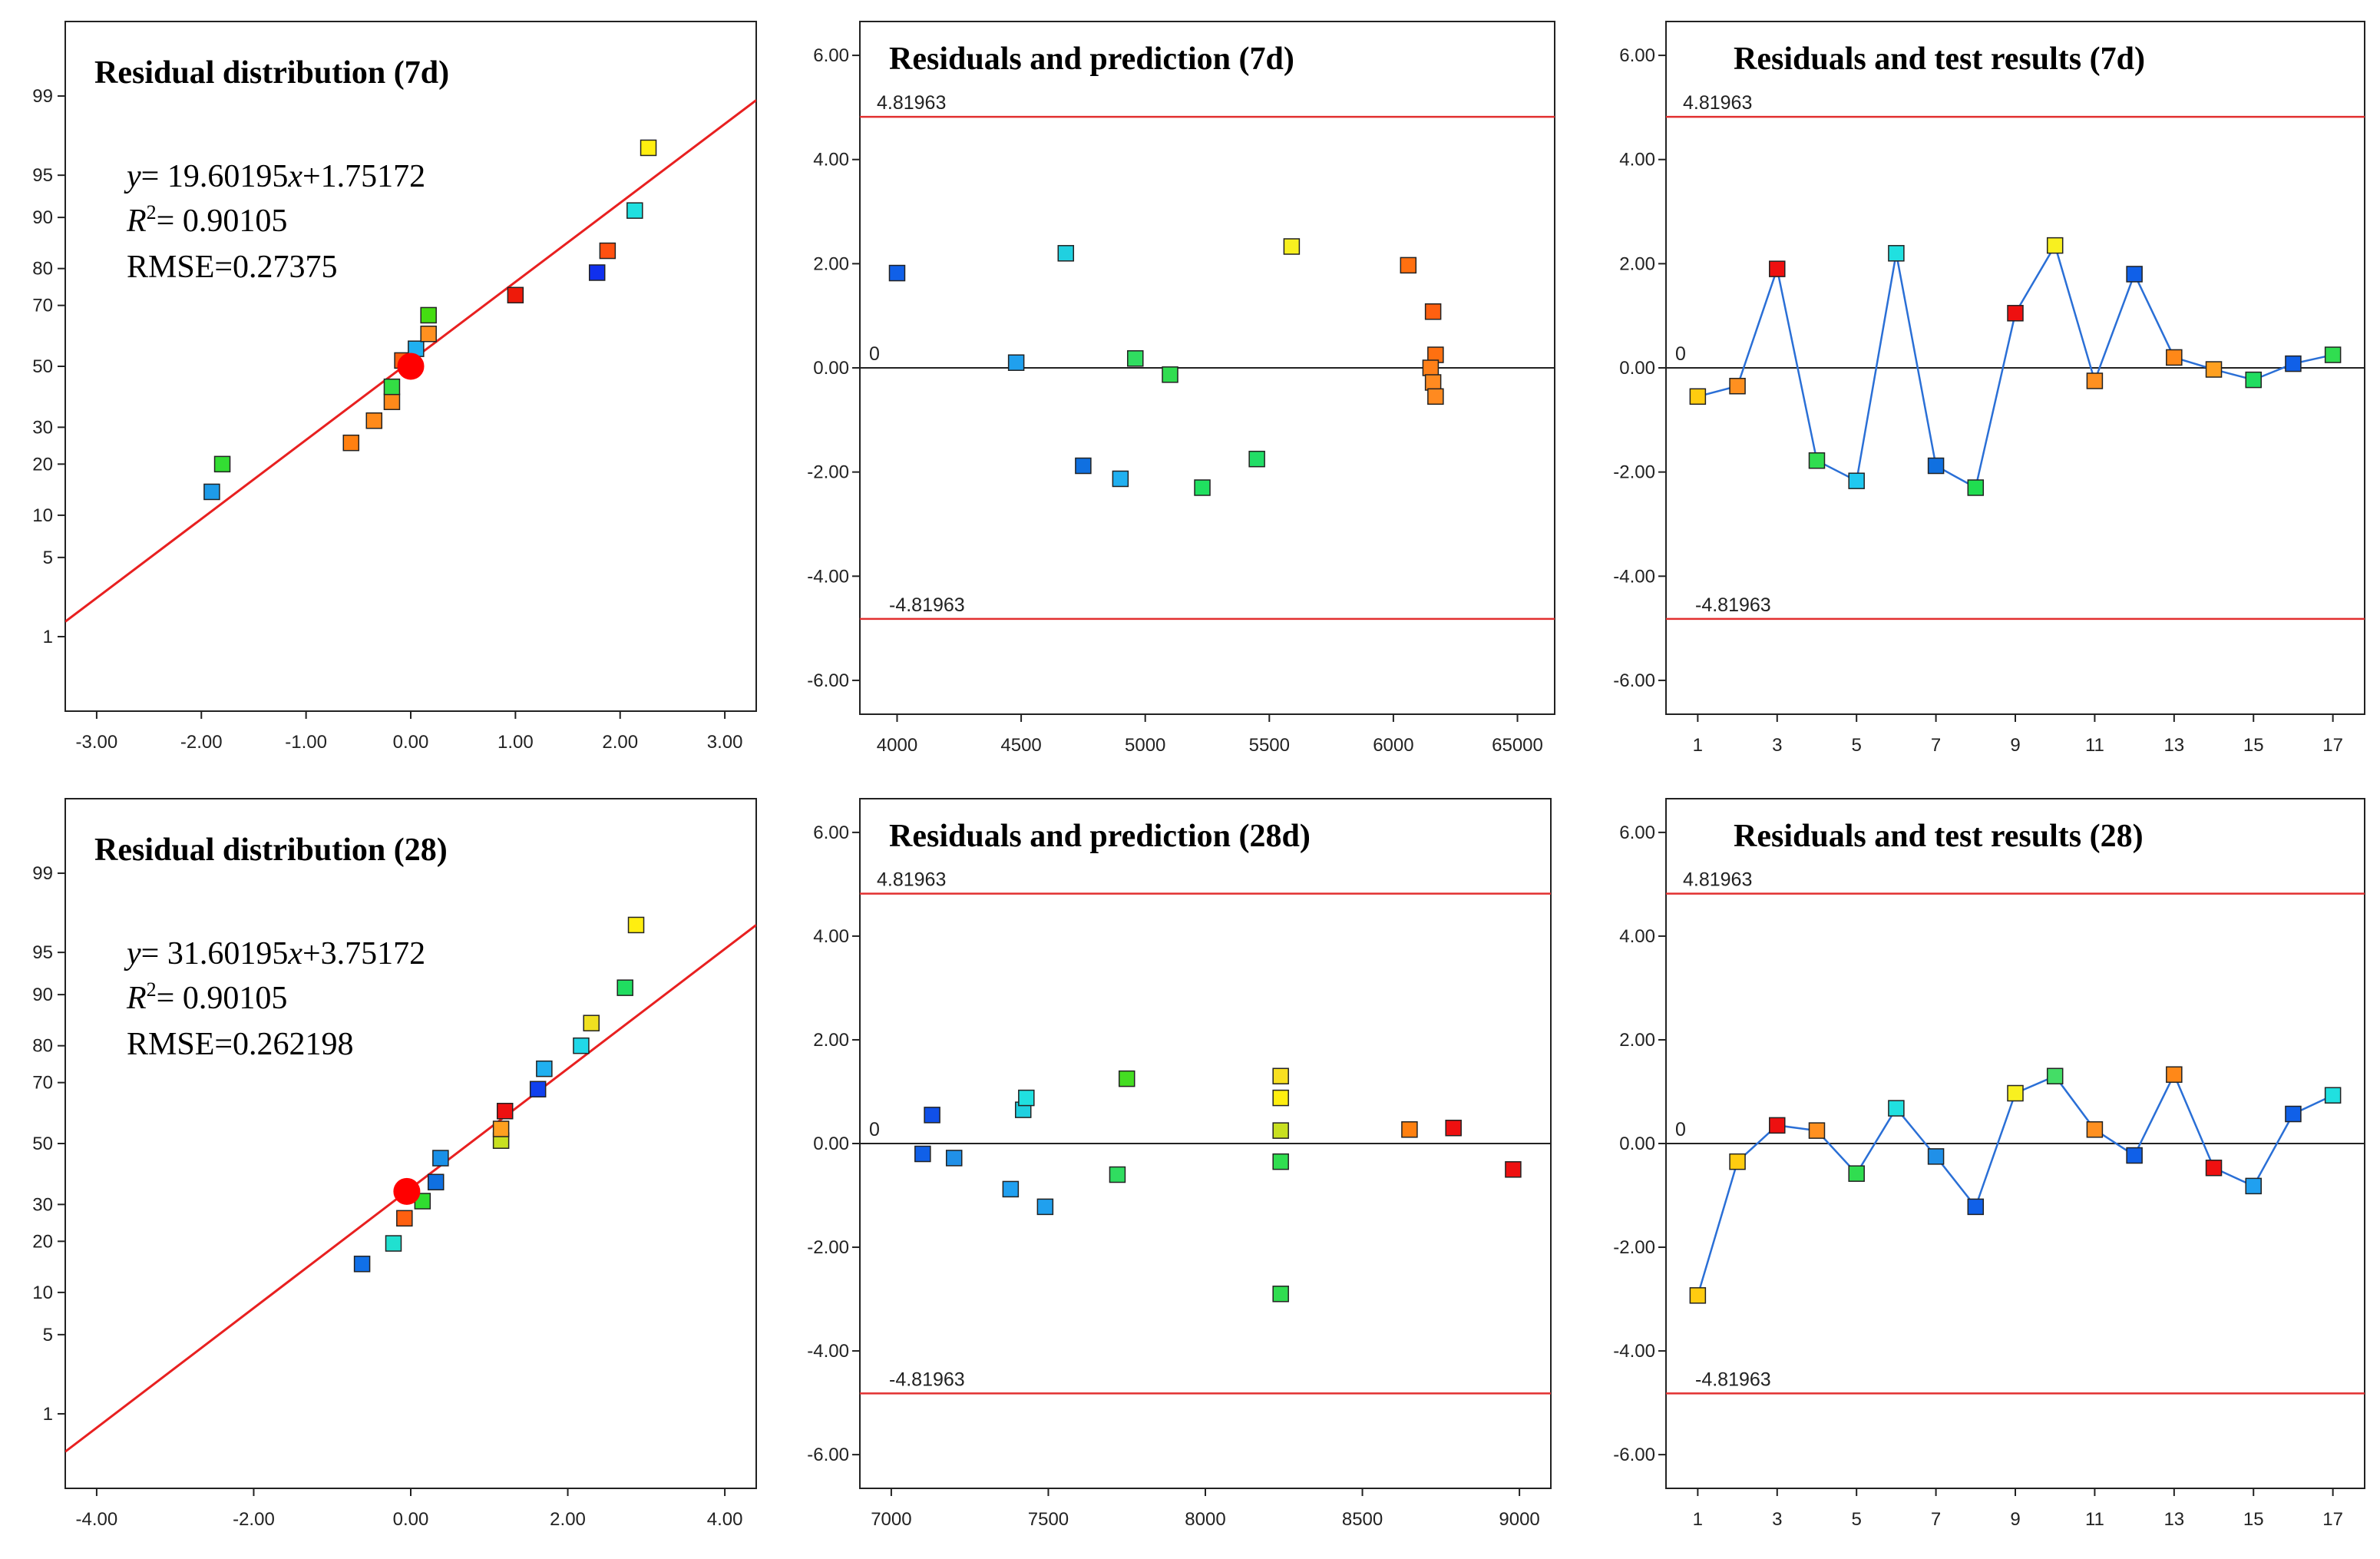  I want to click on p2-ytick-label: 4.00, so click(831, 160).